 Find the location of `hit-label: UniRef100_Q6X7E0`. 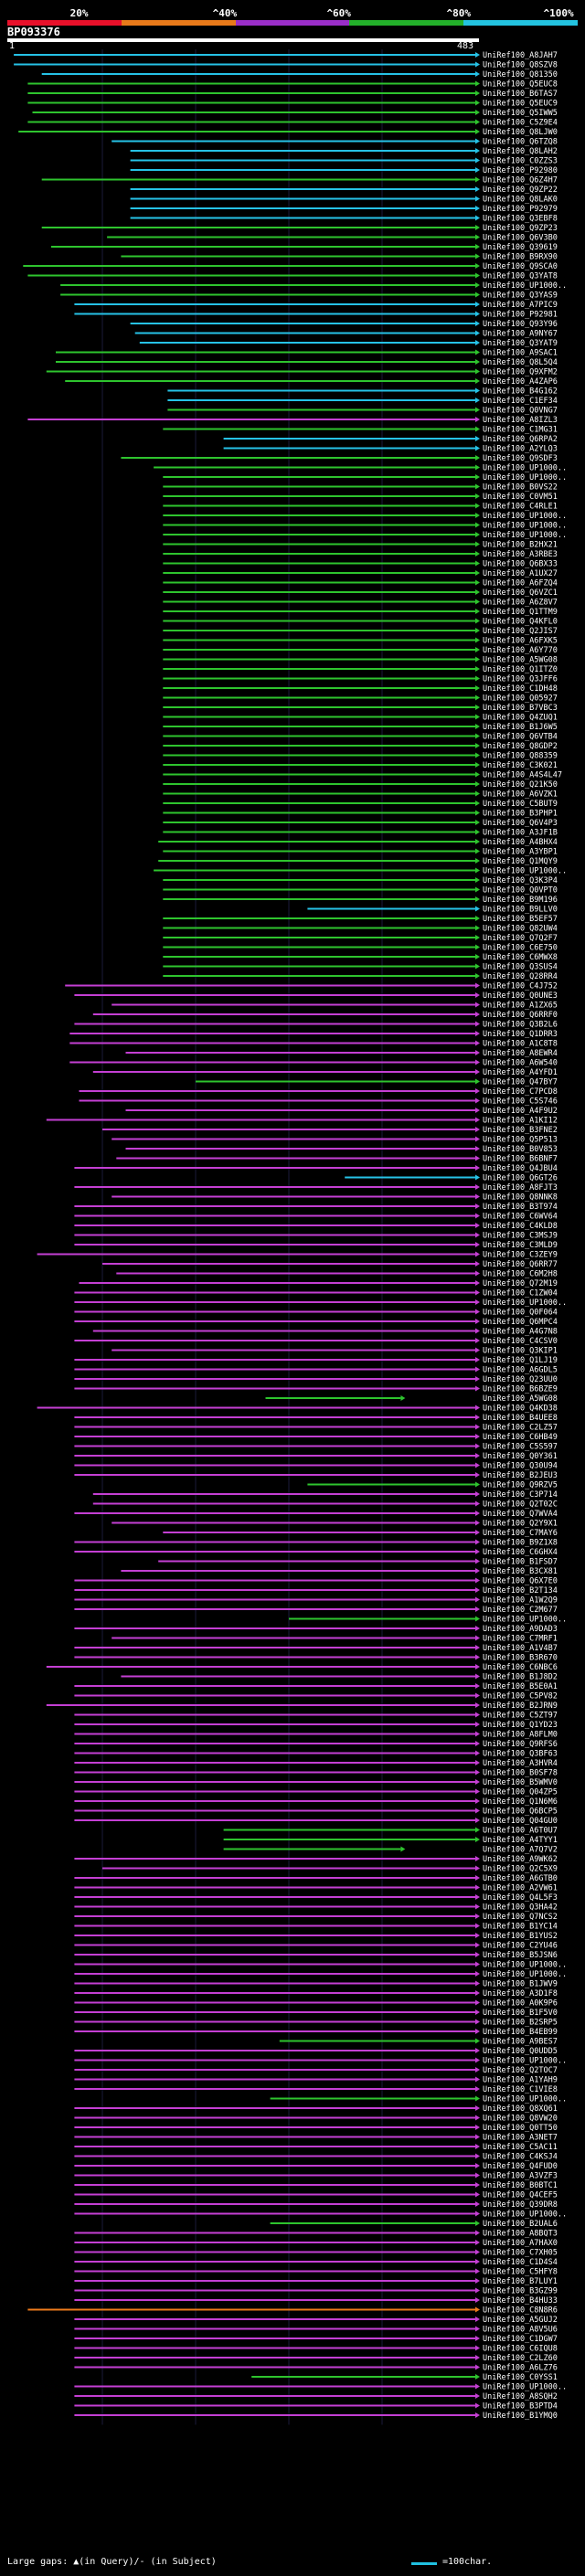

hit-label: UniRef100_Q6X7E0 is located at coordinates (520, 1581).